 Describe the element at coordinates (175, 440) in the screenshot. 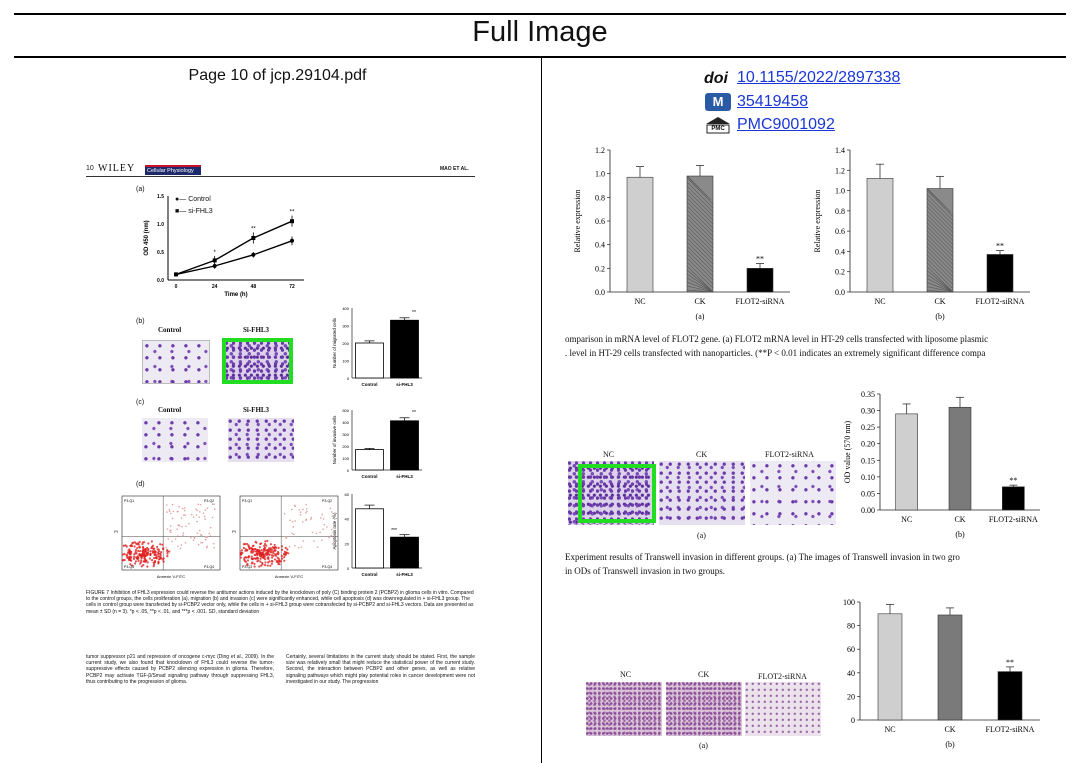

I see `invasion-control-image` at that location.